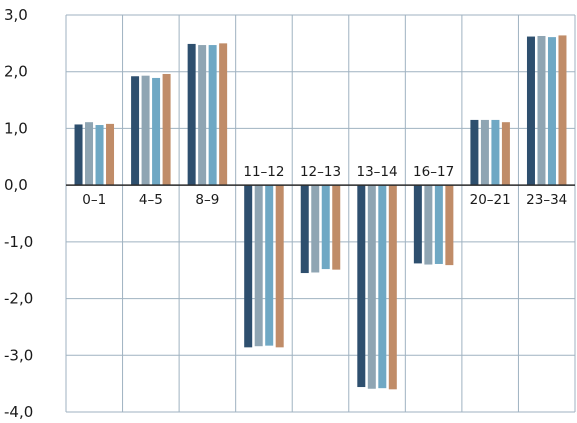 The image size is (577, 423). What do you see at coordinates (18, 213) in the screenshot?
I see `y-axis-labels: 3,0 2,0 1,0 0,0 -1,0 -2,0 -3,0 -4,0` at bounding box center [18, 213].